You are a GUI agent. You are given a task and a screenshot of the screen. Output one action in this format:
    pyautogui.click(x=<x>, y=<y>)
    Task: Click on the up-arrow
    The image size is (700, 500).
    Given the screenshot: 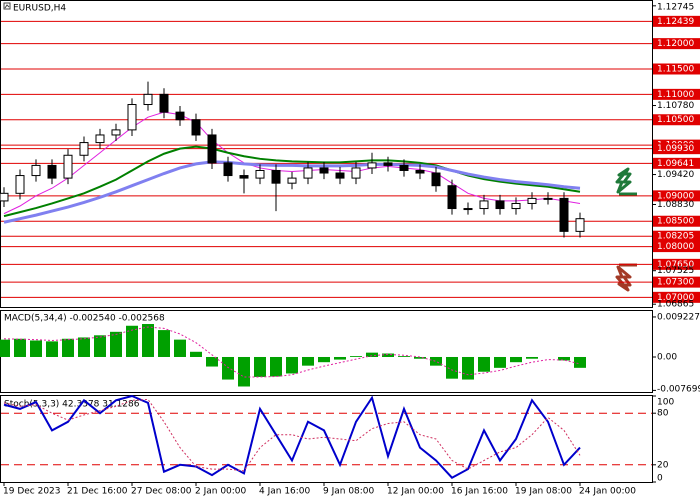 What is the action you would take?
    pyautogui.click(x=626, y=181)
    